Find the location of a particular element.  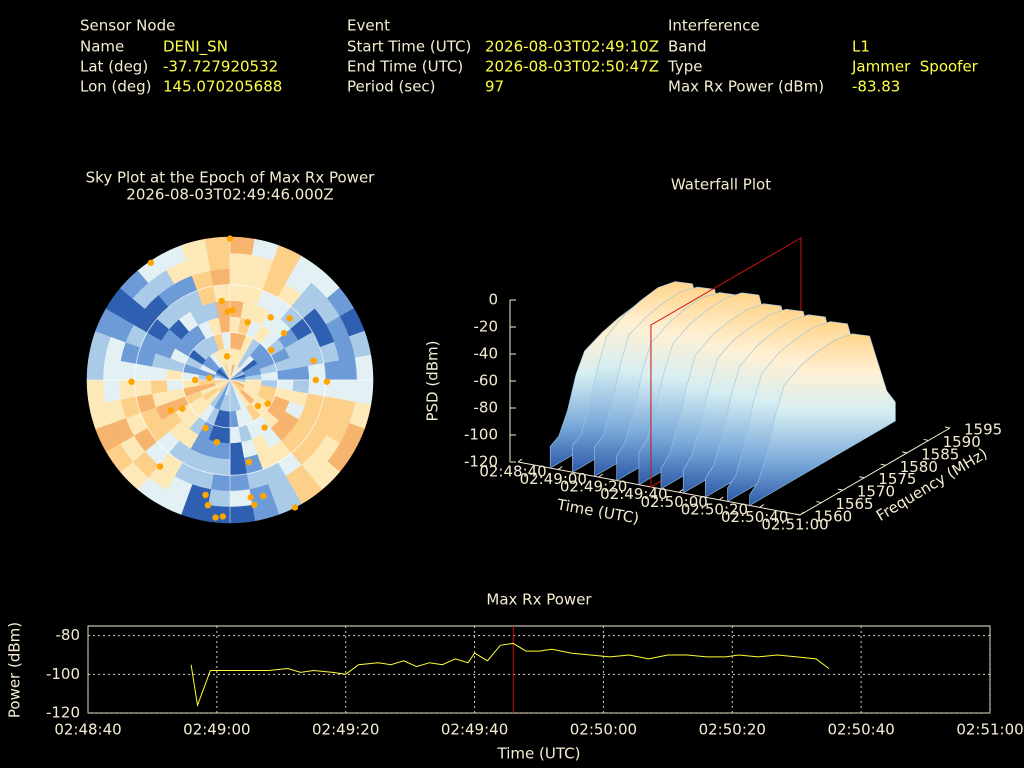

field-value: DENI_SN is located at coordinates (195, 47).